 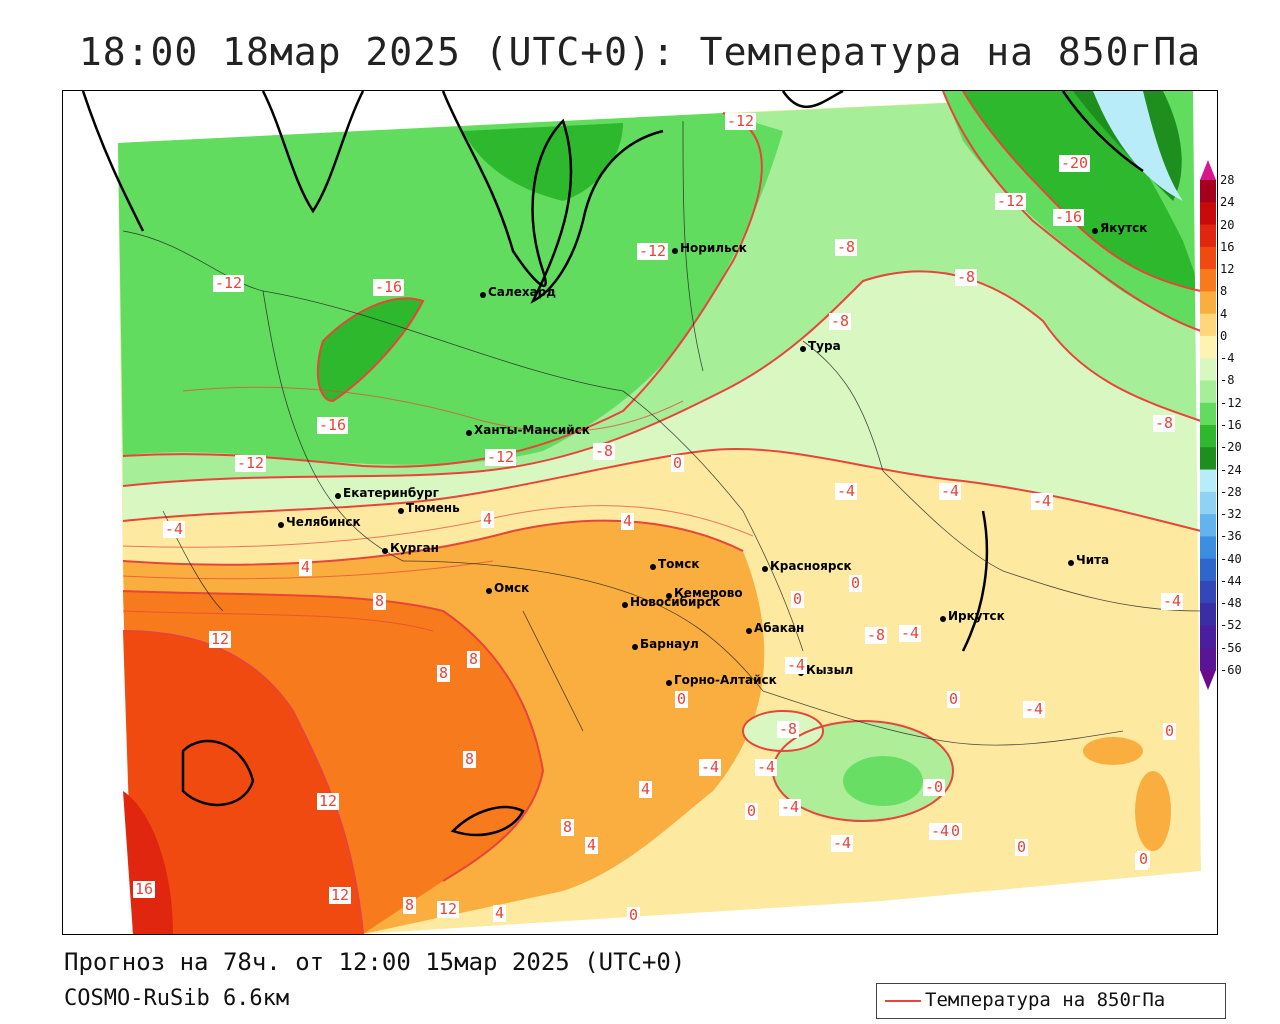 What do you see at coordinates (708, 593) in the screenshot?
I see `city-label: Кемерово` at bounding box center [708, 593].